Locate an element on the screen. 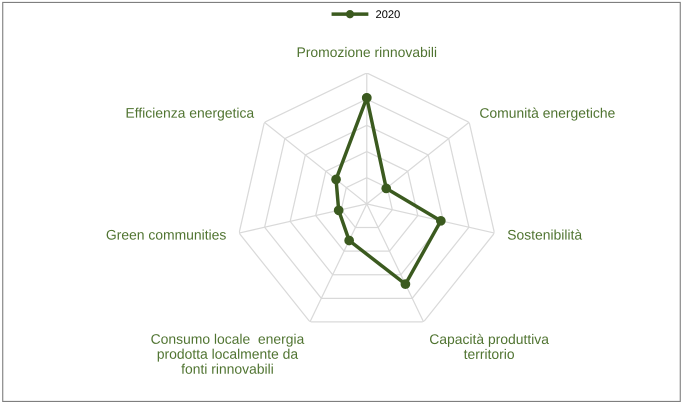 The width and height of the screenshot is (683, 403). spoke-label: Efficienza energetica is located at coordinates (190, 114).